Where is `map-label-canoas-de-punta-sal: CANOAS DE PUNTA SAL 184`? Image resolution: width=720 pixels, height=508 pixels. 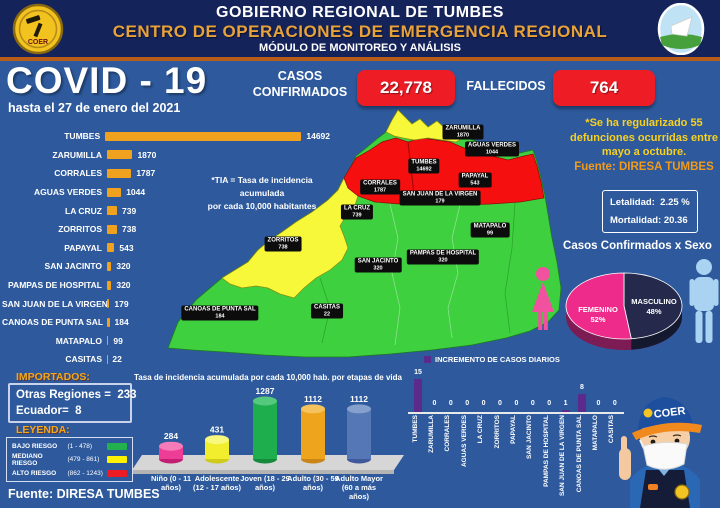 map-label-canoas-de-punta-sal: CANOAS DE PUNTA SAL 184 is located at coordinates (220, 313).